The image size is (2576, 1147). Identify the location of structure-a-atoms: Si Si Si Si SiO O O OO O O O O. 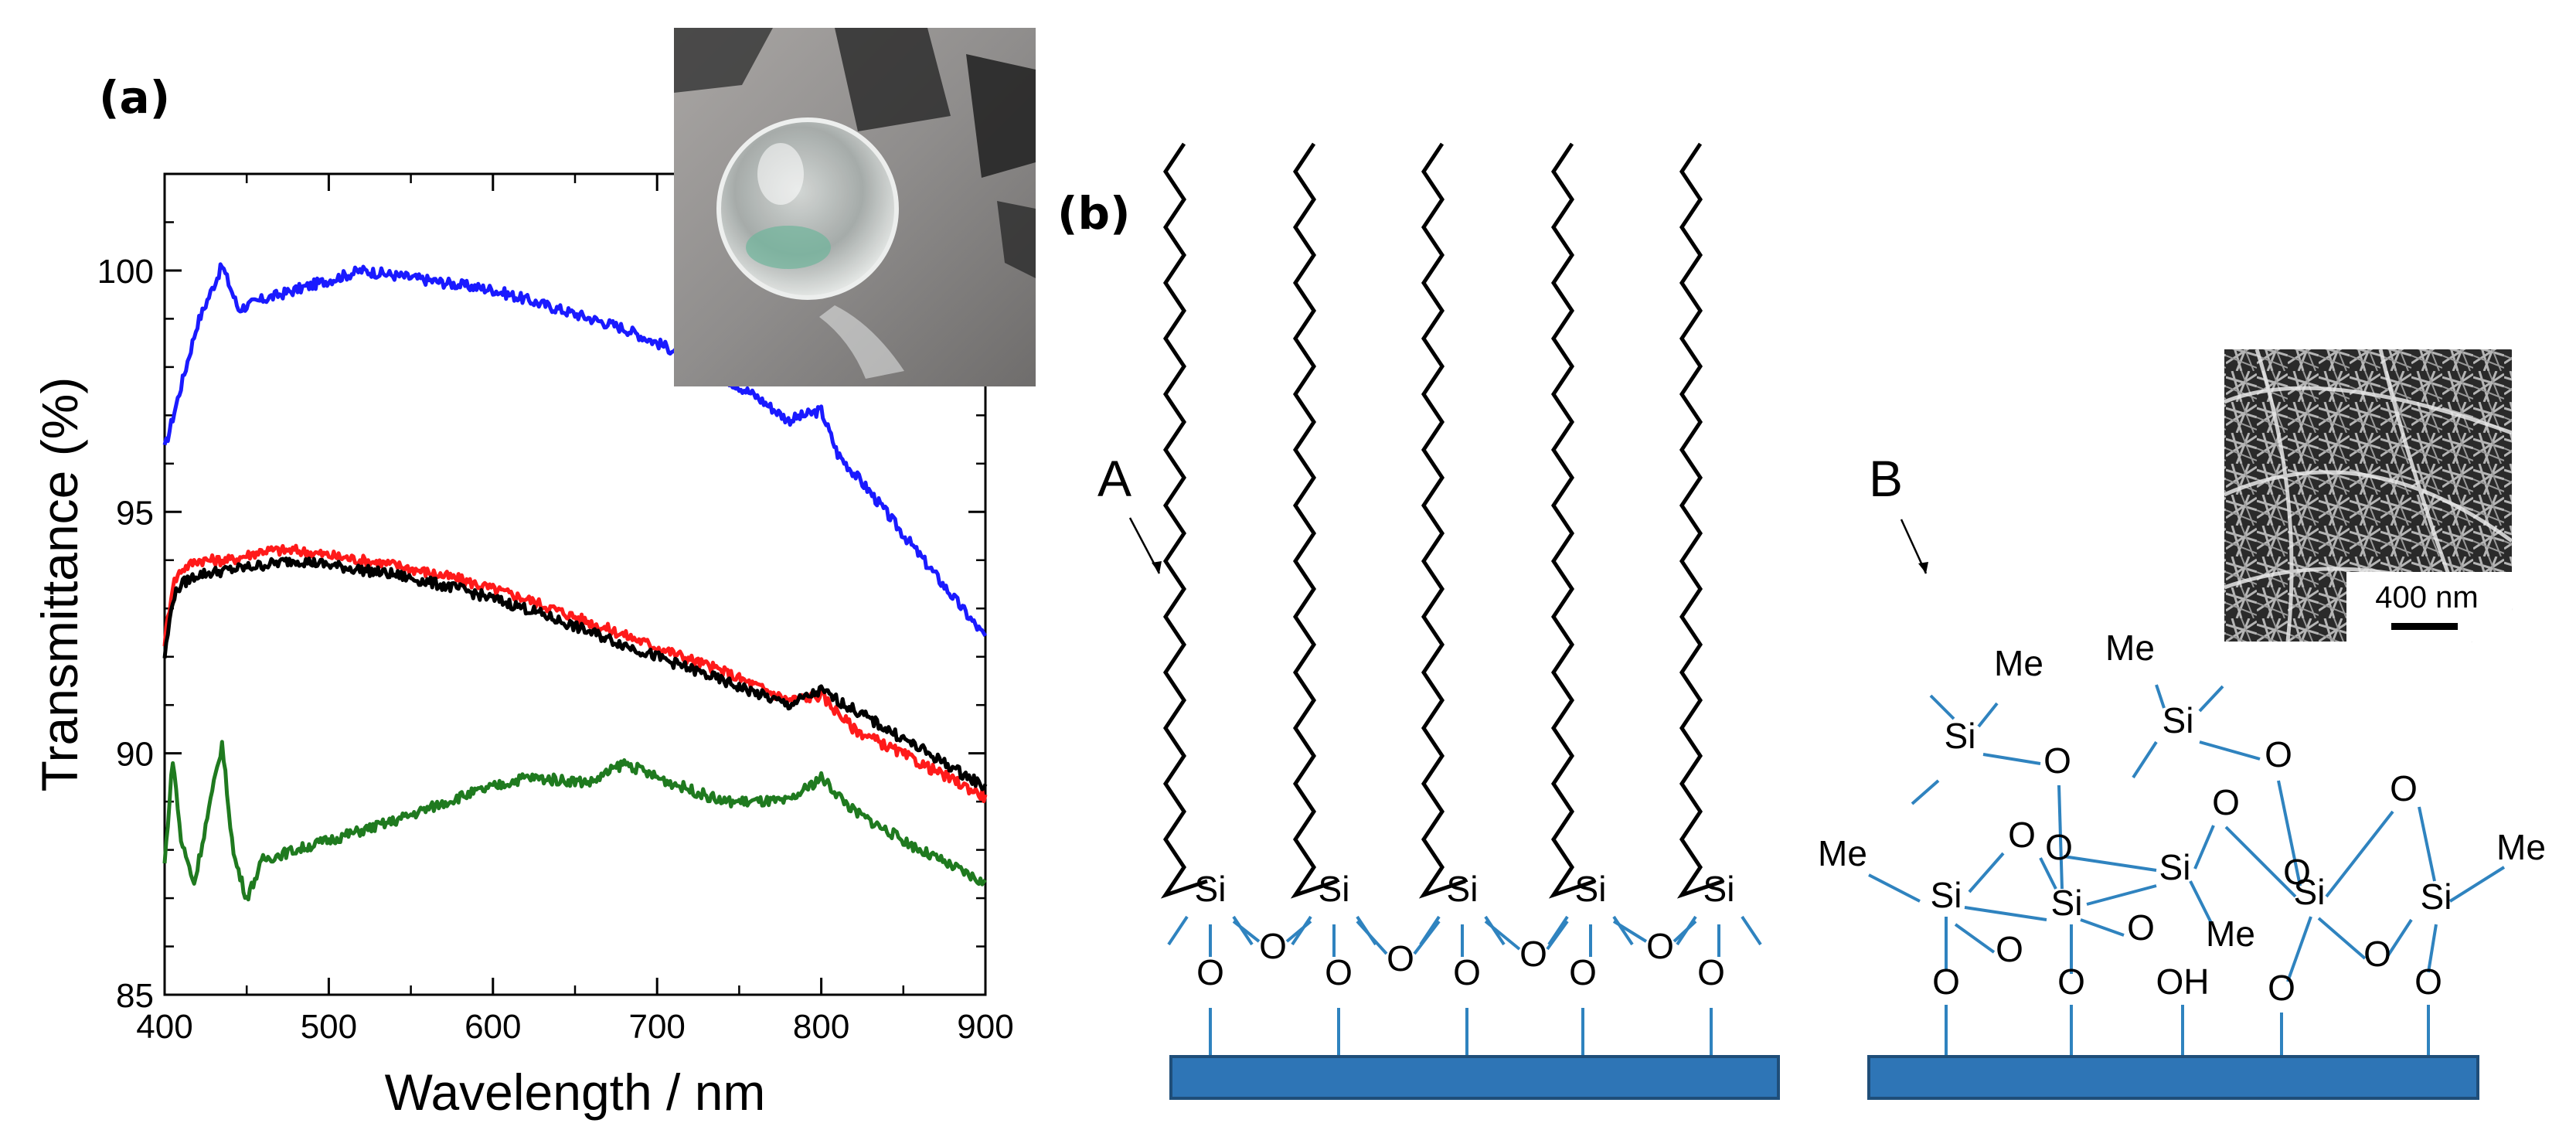
(1465, 930).